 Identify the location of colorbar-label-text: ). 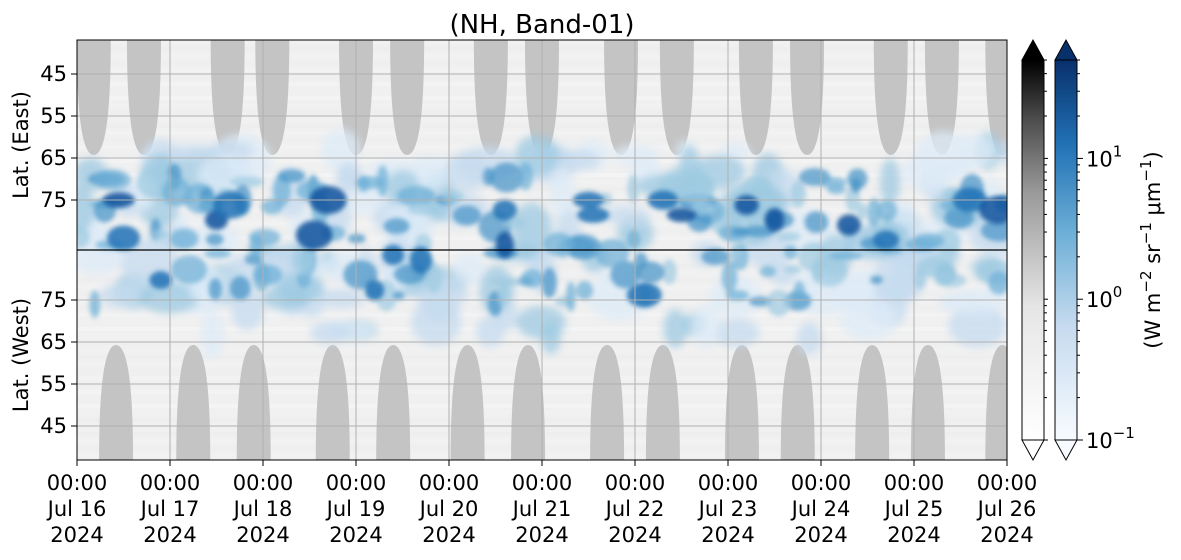
(1153, 155).